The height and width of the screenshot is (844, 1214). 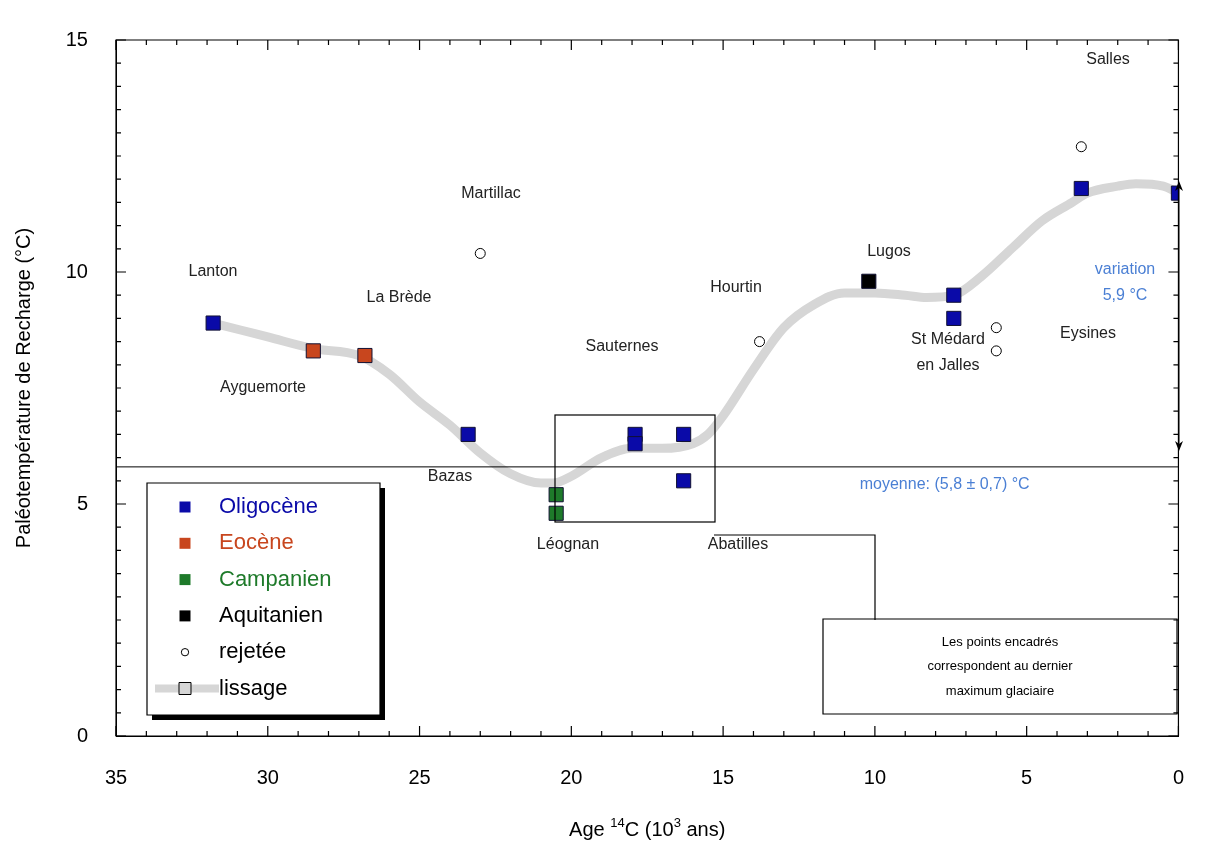 What do you see at coordinates (267, 776) in the screenshot?
I see `x-tick-label: 30` at bounding box center [267, 776].